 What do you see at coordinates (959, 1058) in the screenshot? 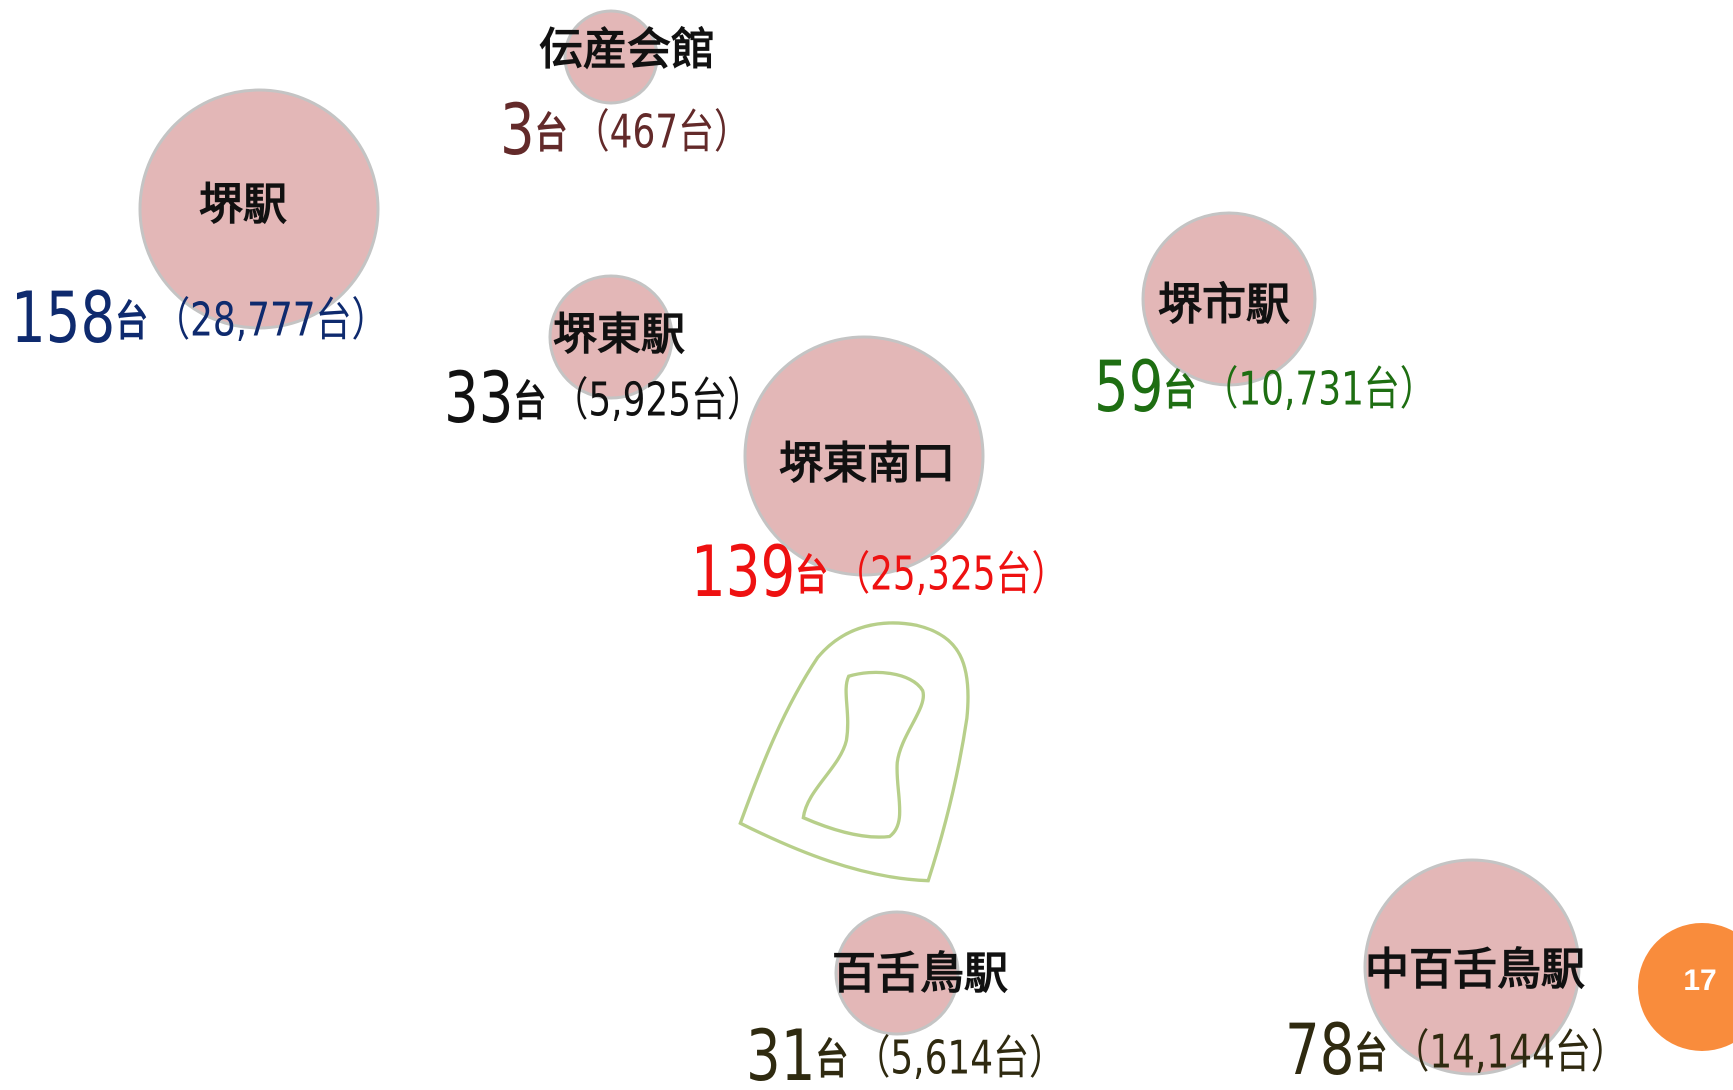
I see `total: （5,614台）` at bounding box center [959, 1058].